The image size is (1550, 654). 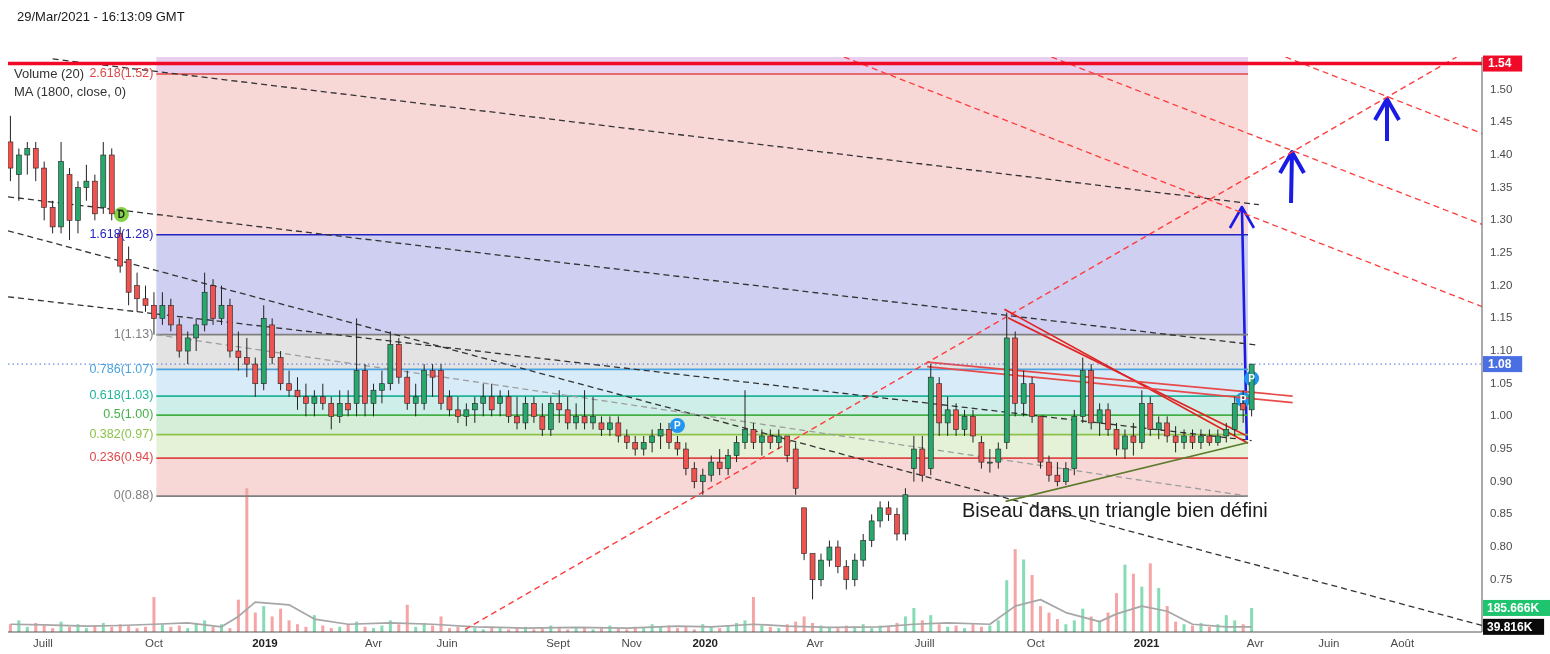 What do you see at coordinates (1501, 284) in the screenshot?
I see `y-tick-label: 1.20` at bounding box center [1501, 284].